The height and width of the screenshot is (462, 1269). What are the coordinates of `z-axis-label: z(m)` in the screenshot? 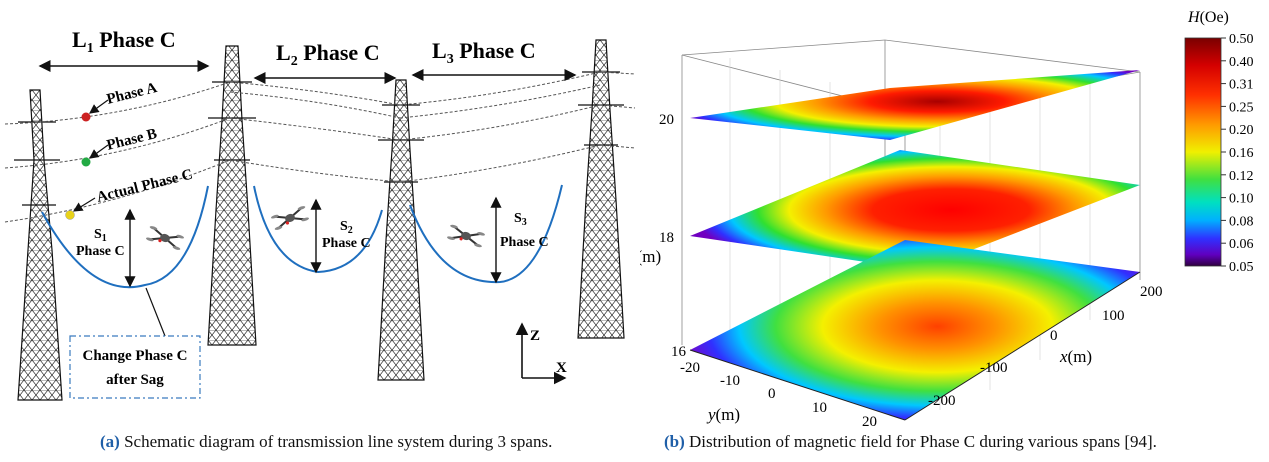 It's located at (650, 256).